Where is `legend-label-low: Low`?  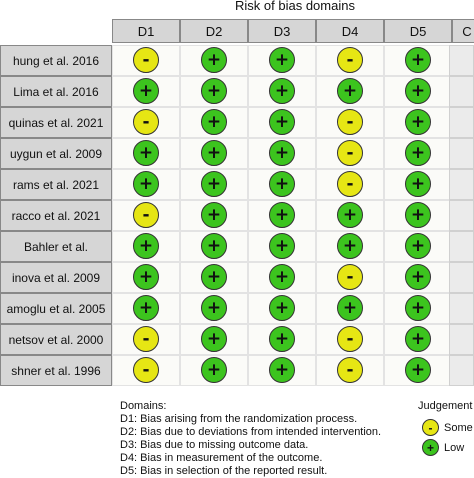 legend-label-low: Low is located at coordinates (454, 447).